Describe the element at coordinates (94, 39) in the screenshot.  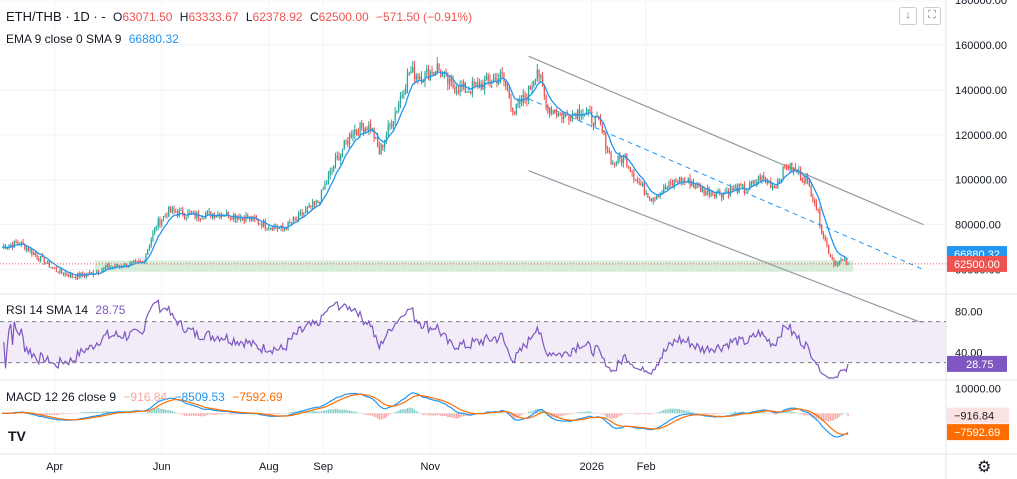
I see `ema-legend: EMA 9 close 0 SMA 9 66880.32` at that location.